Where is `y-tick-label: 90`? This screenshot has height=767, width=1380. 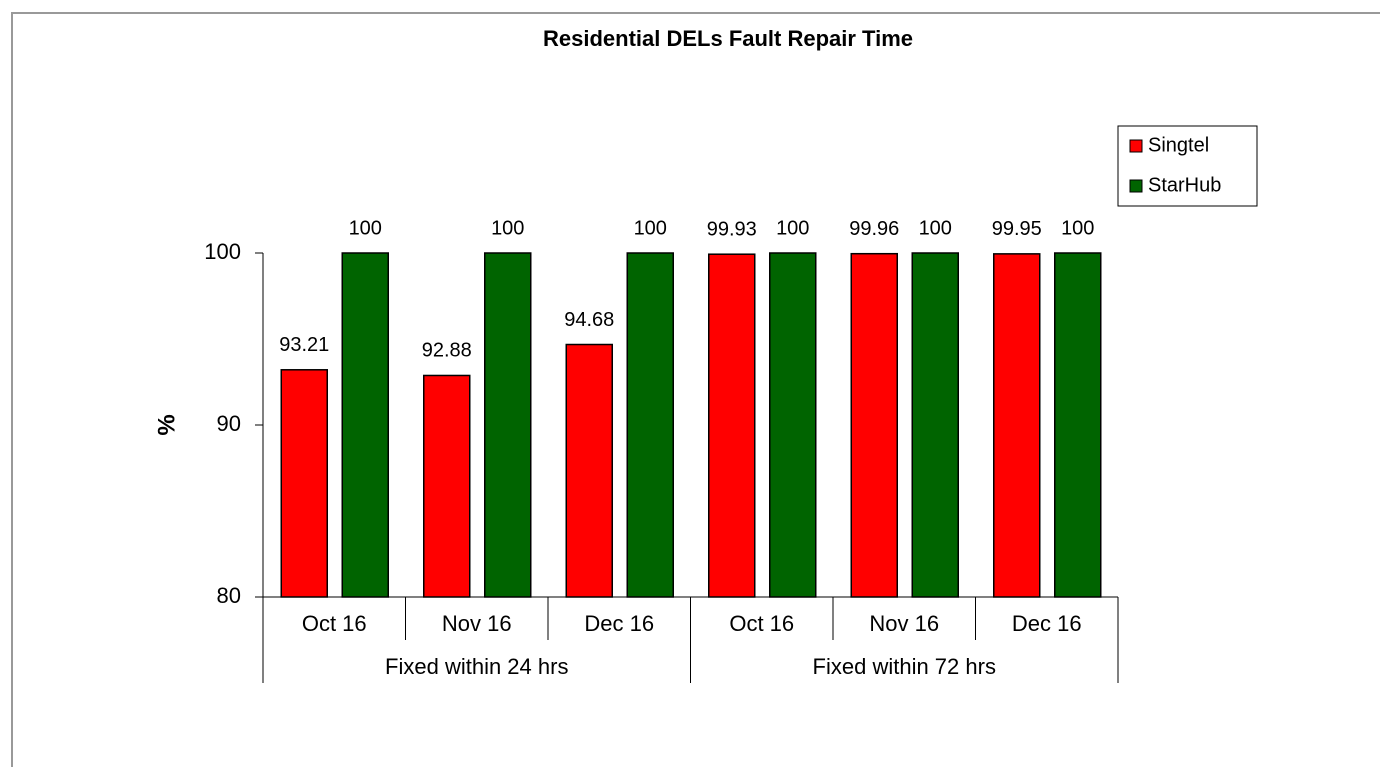
y-tick-label: 90 is located at coordinates (229, 423).